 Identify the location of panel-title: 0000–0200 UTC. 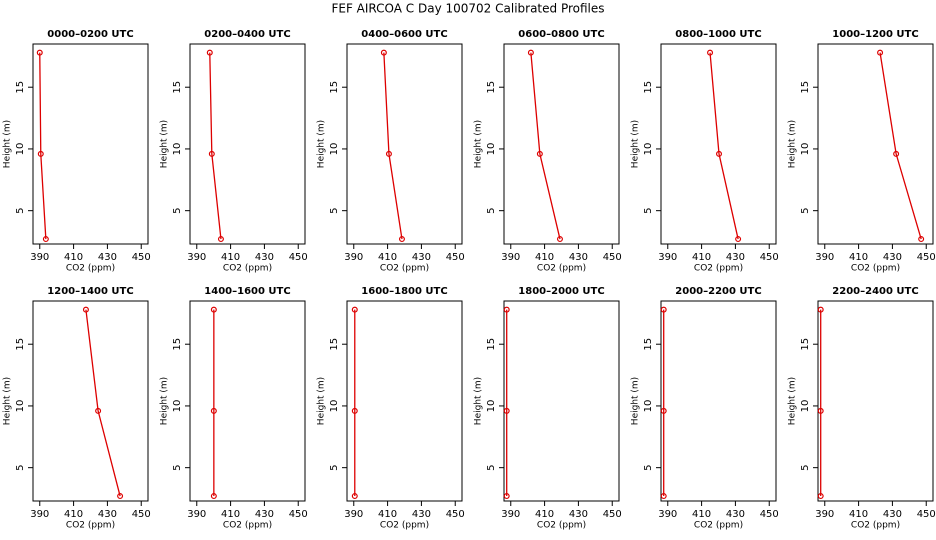
(90, 34).